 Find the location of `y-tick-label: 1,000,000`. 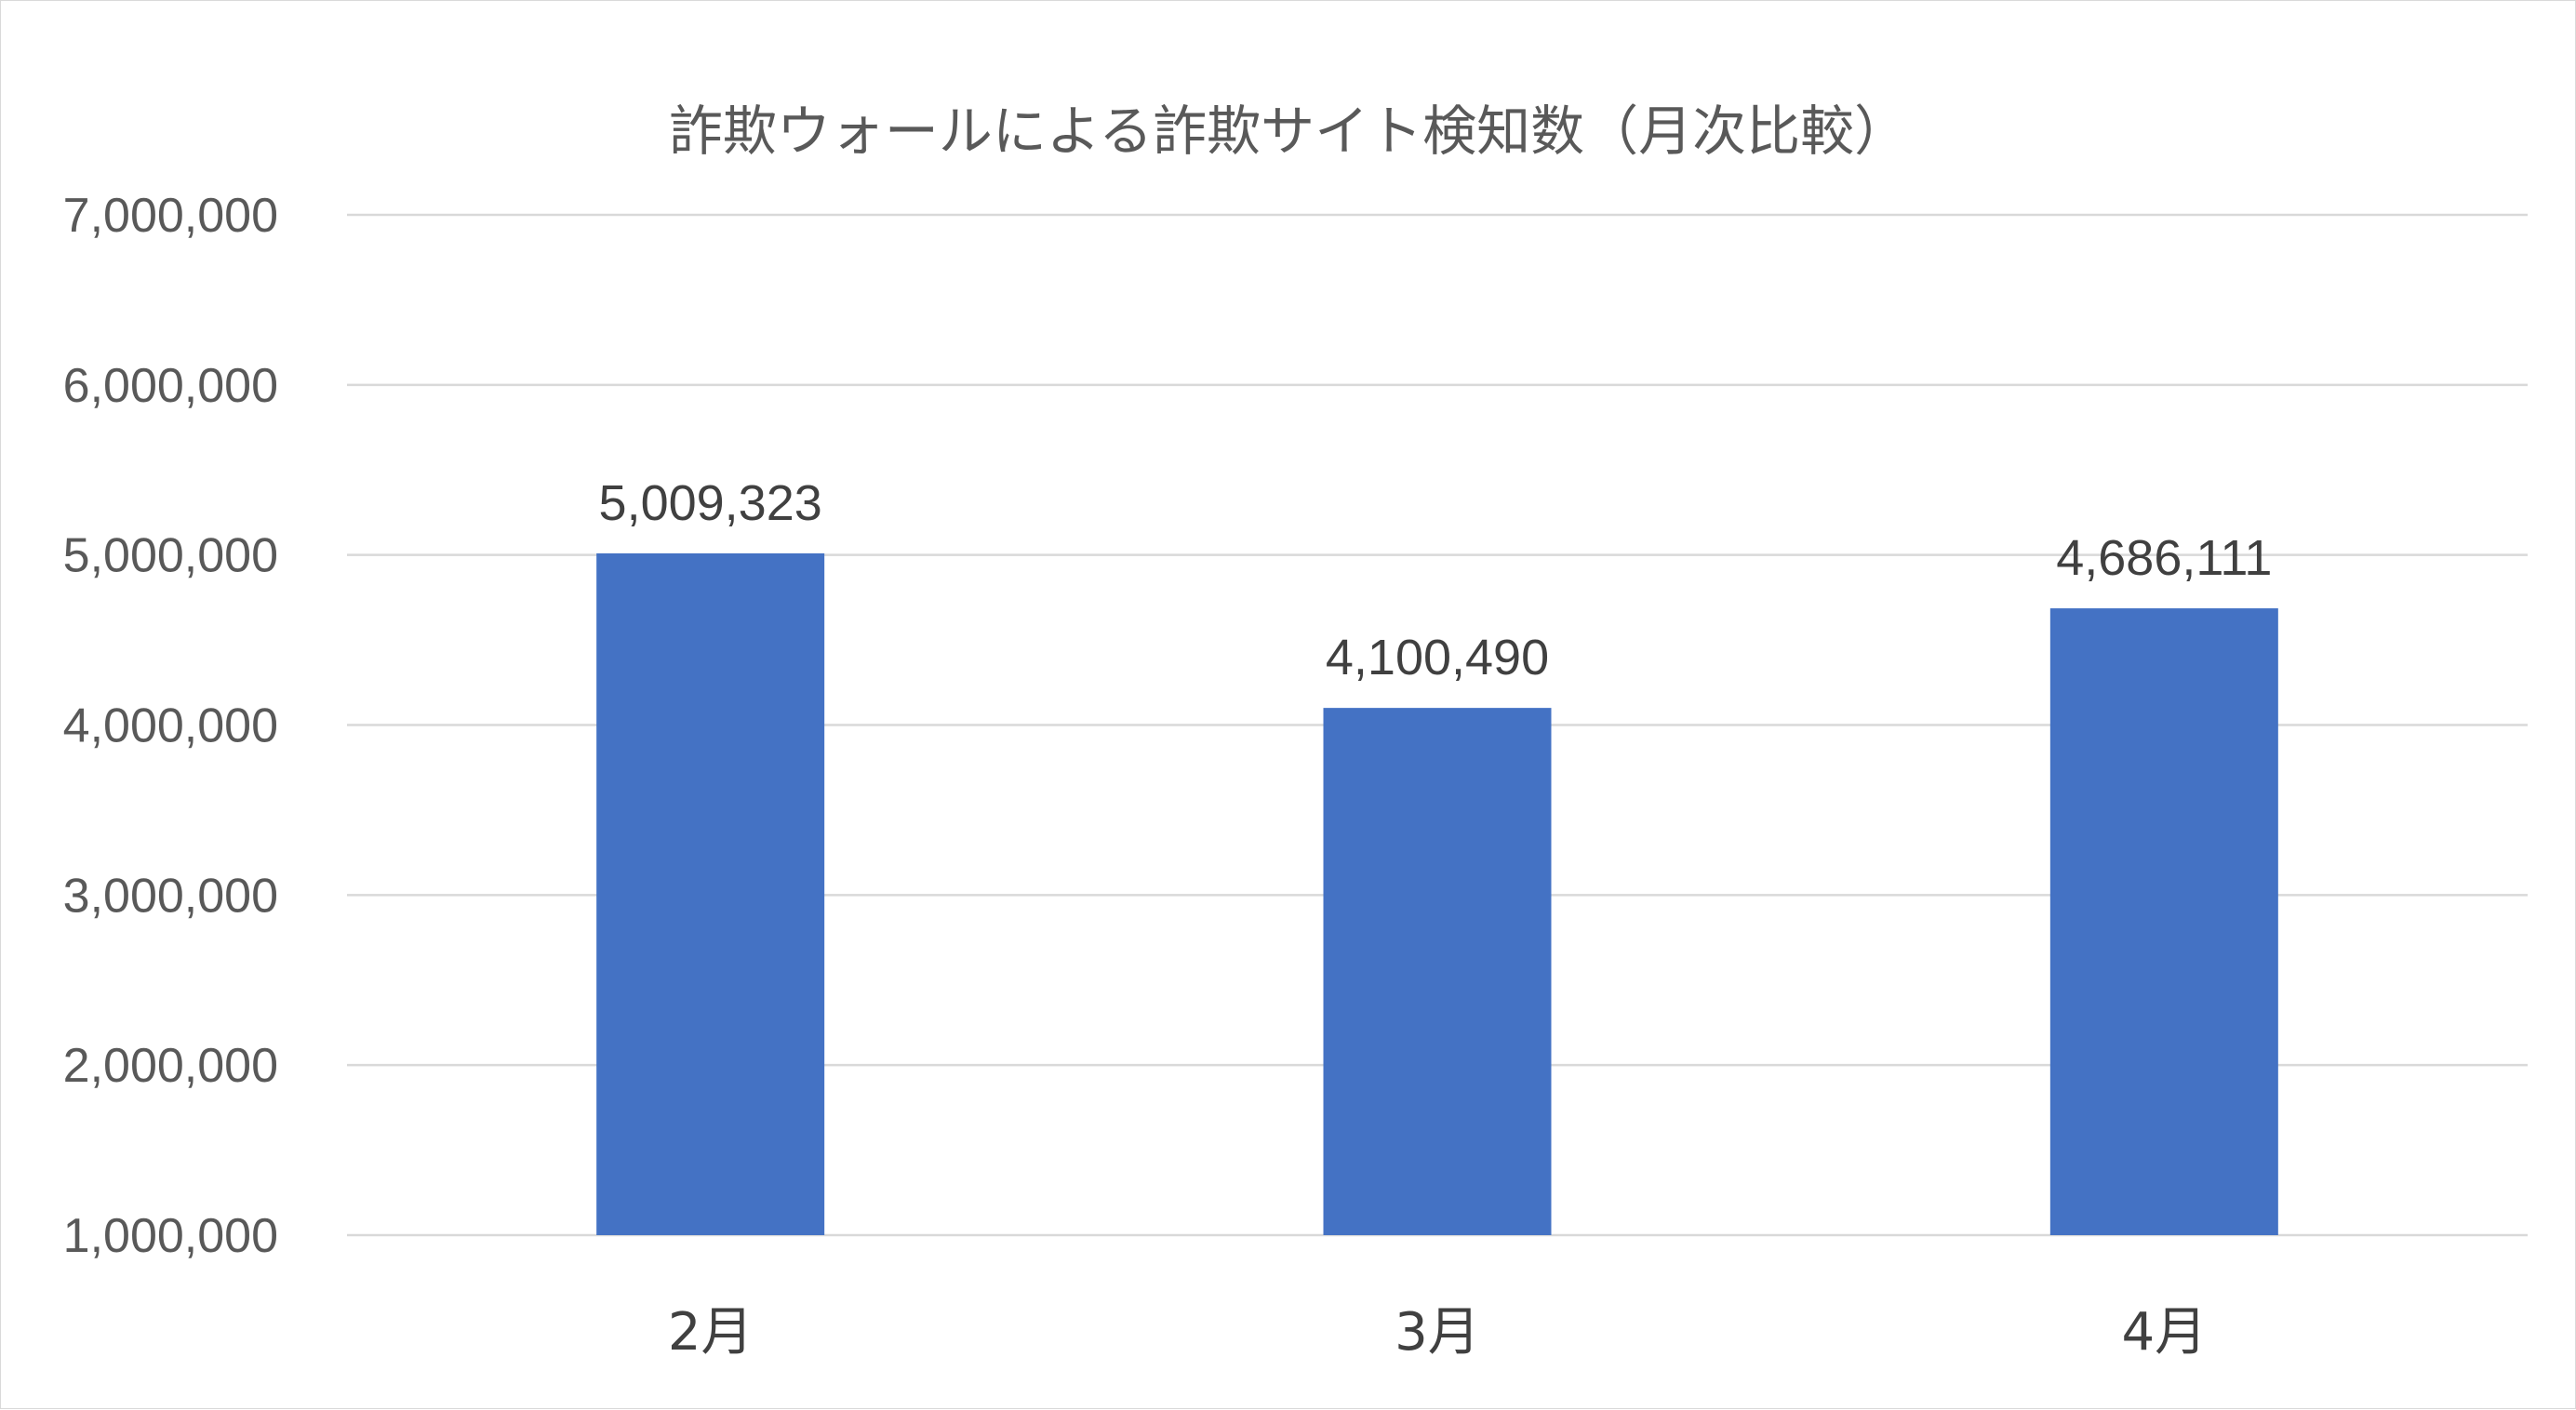

y-tick-label: 1,000,000 is located at coordinates (170, 1236).